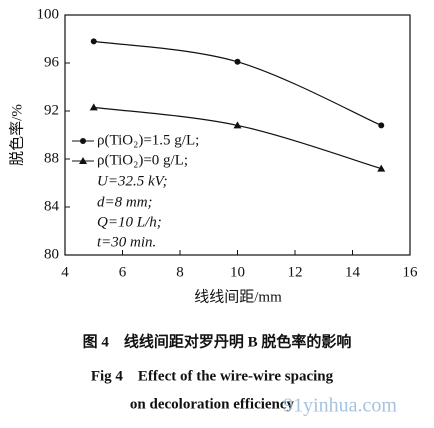 The width and height of the screenshot is (434, 428). What do you see at coordinates (125, 202) in the screenshot?
I see `annotation: d=8 mm;` at bounding box center [125, 202].